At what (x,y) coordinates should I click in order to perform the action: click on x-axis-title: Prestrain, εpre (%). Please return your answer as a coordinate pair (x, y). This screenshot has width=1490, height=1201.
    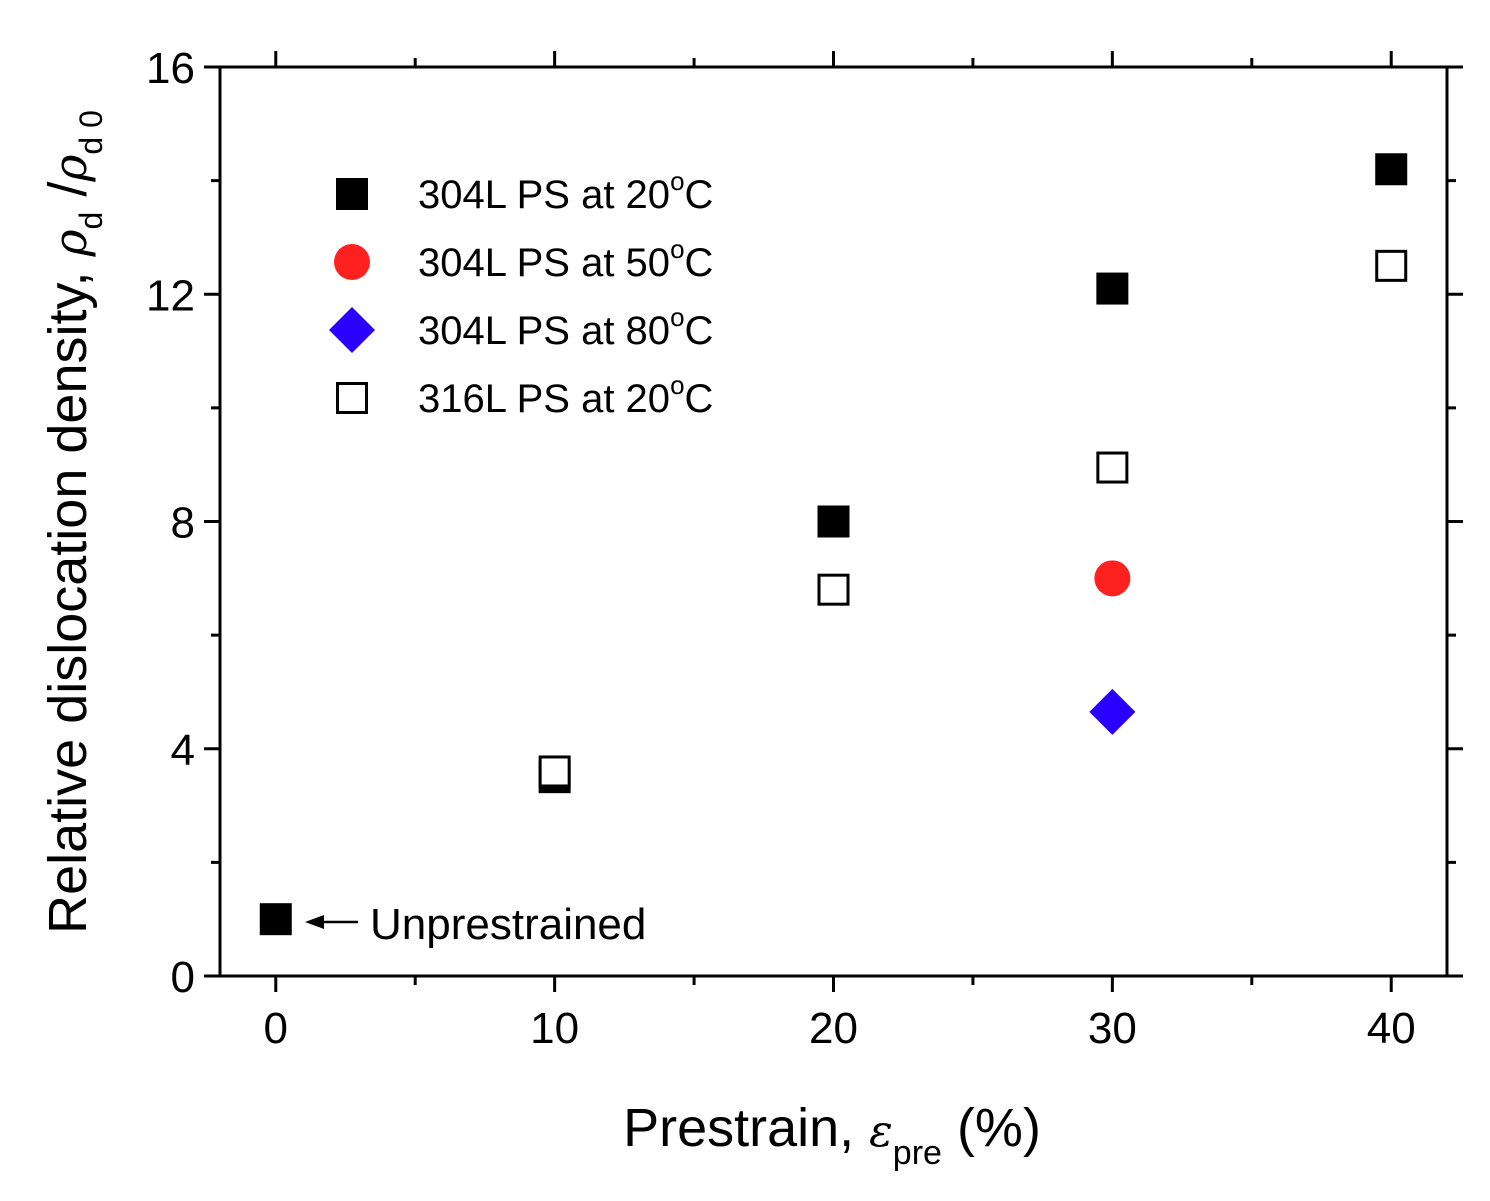
    Looking at the image, I should click on (832, 1135).